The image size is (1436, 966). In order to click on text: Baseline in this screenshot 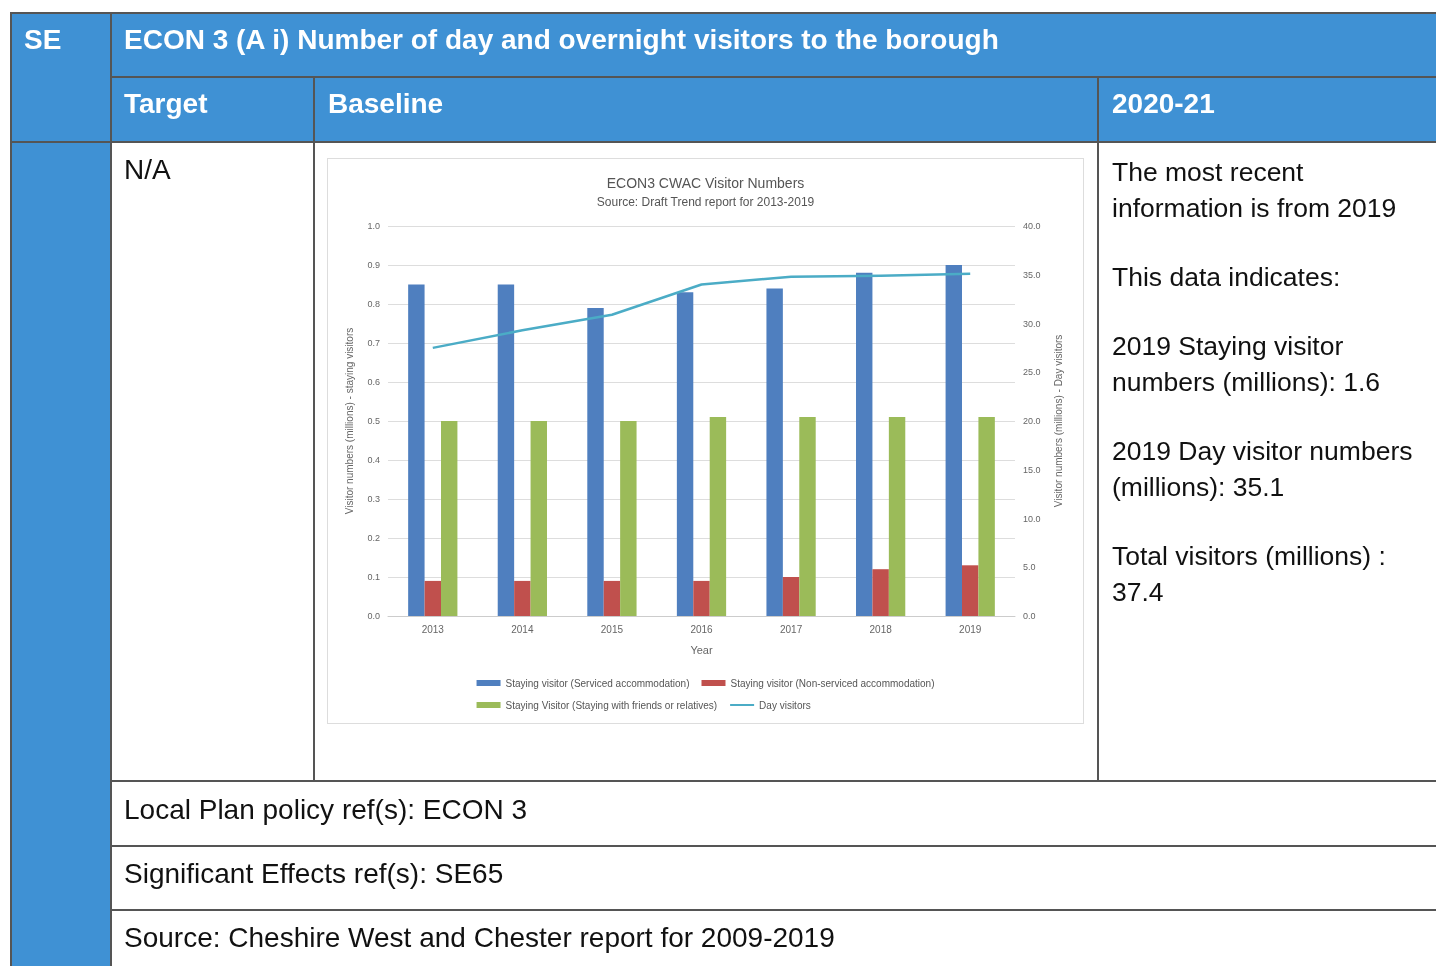, I will do `click(386, 104)`.